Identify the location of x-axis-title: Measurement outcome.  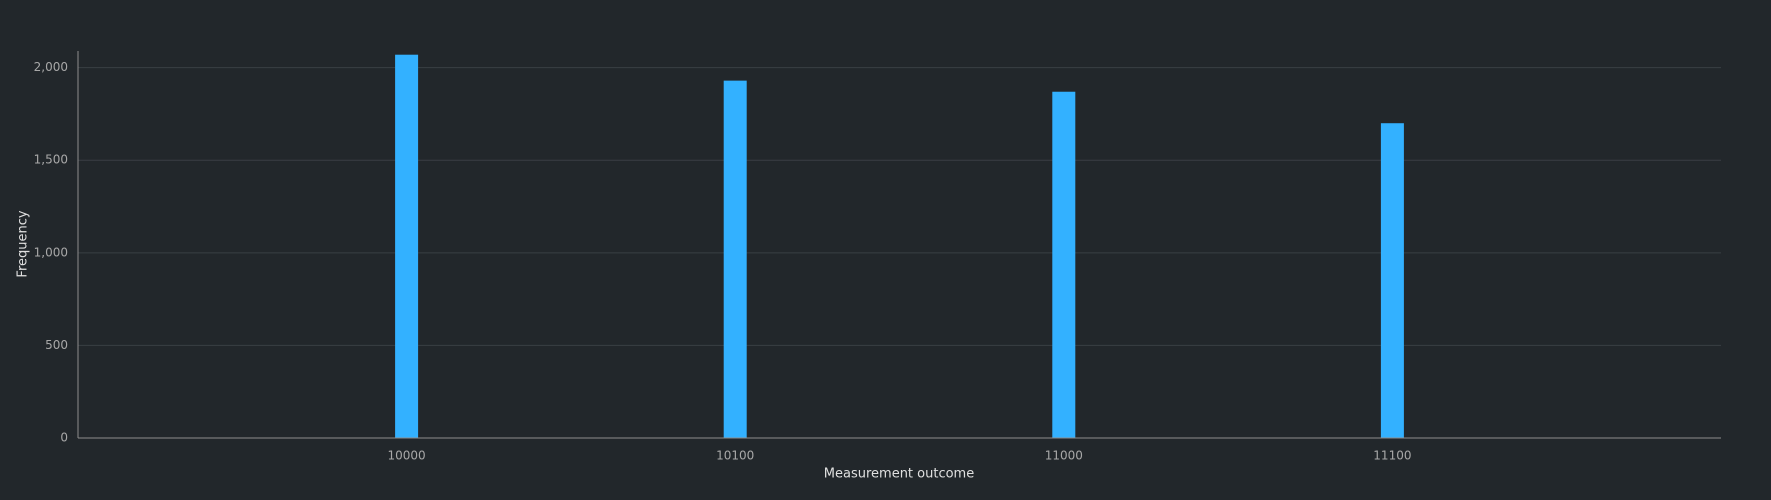
(899, 474).